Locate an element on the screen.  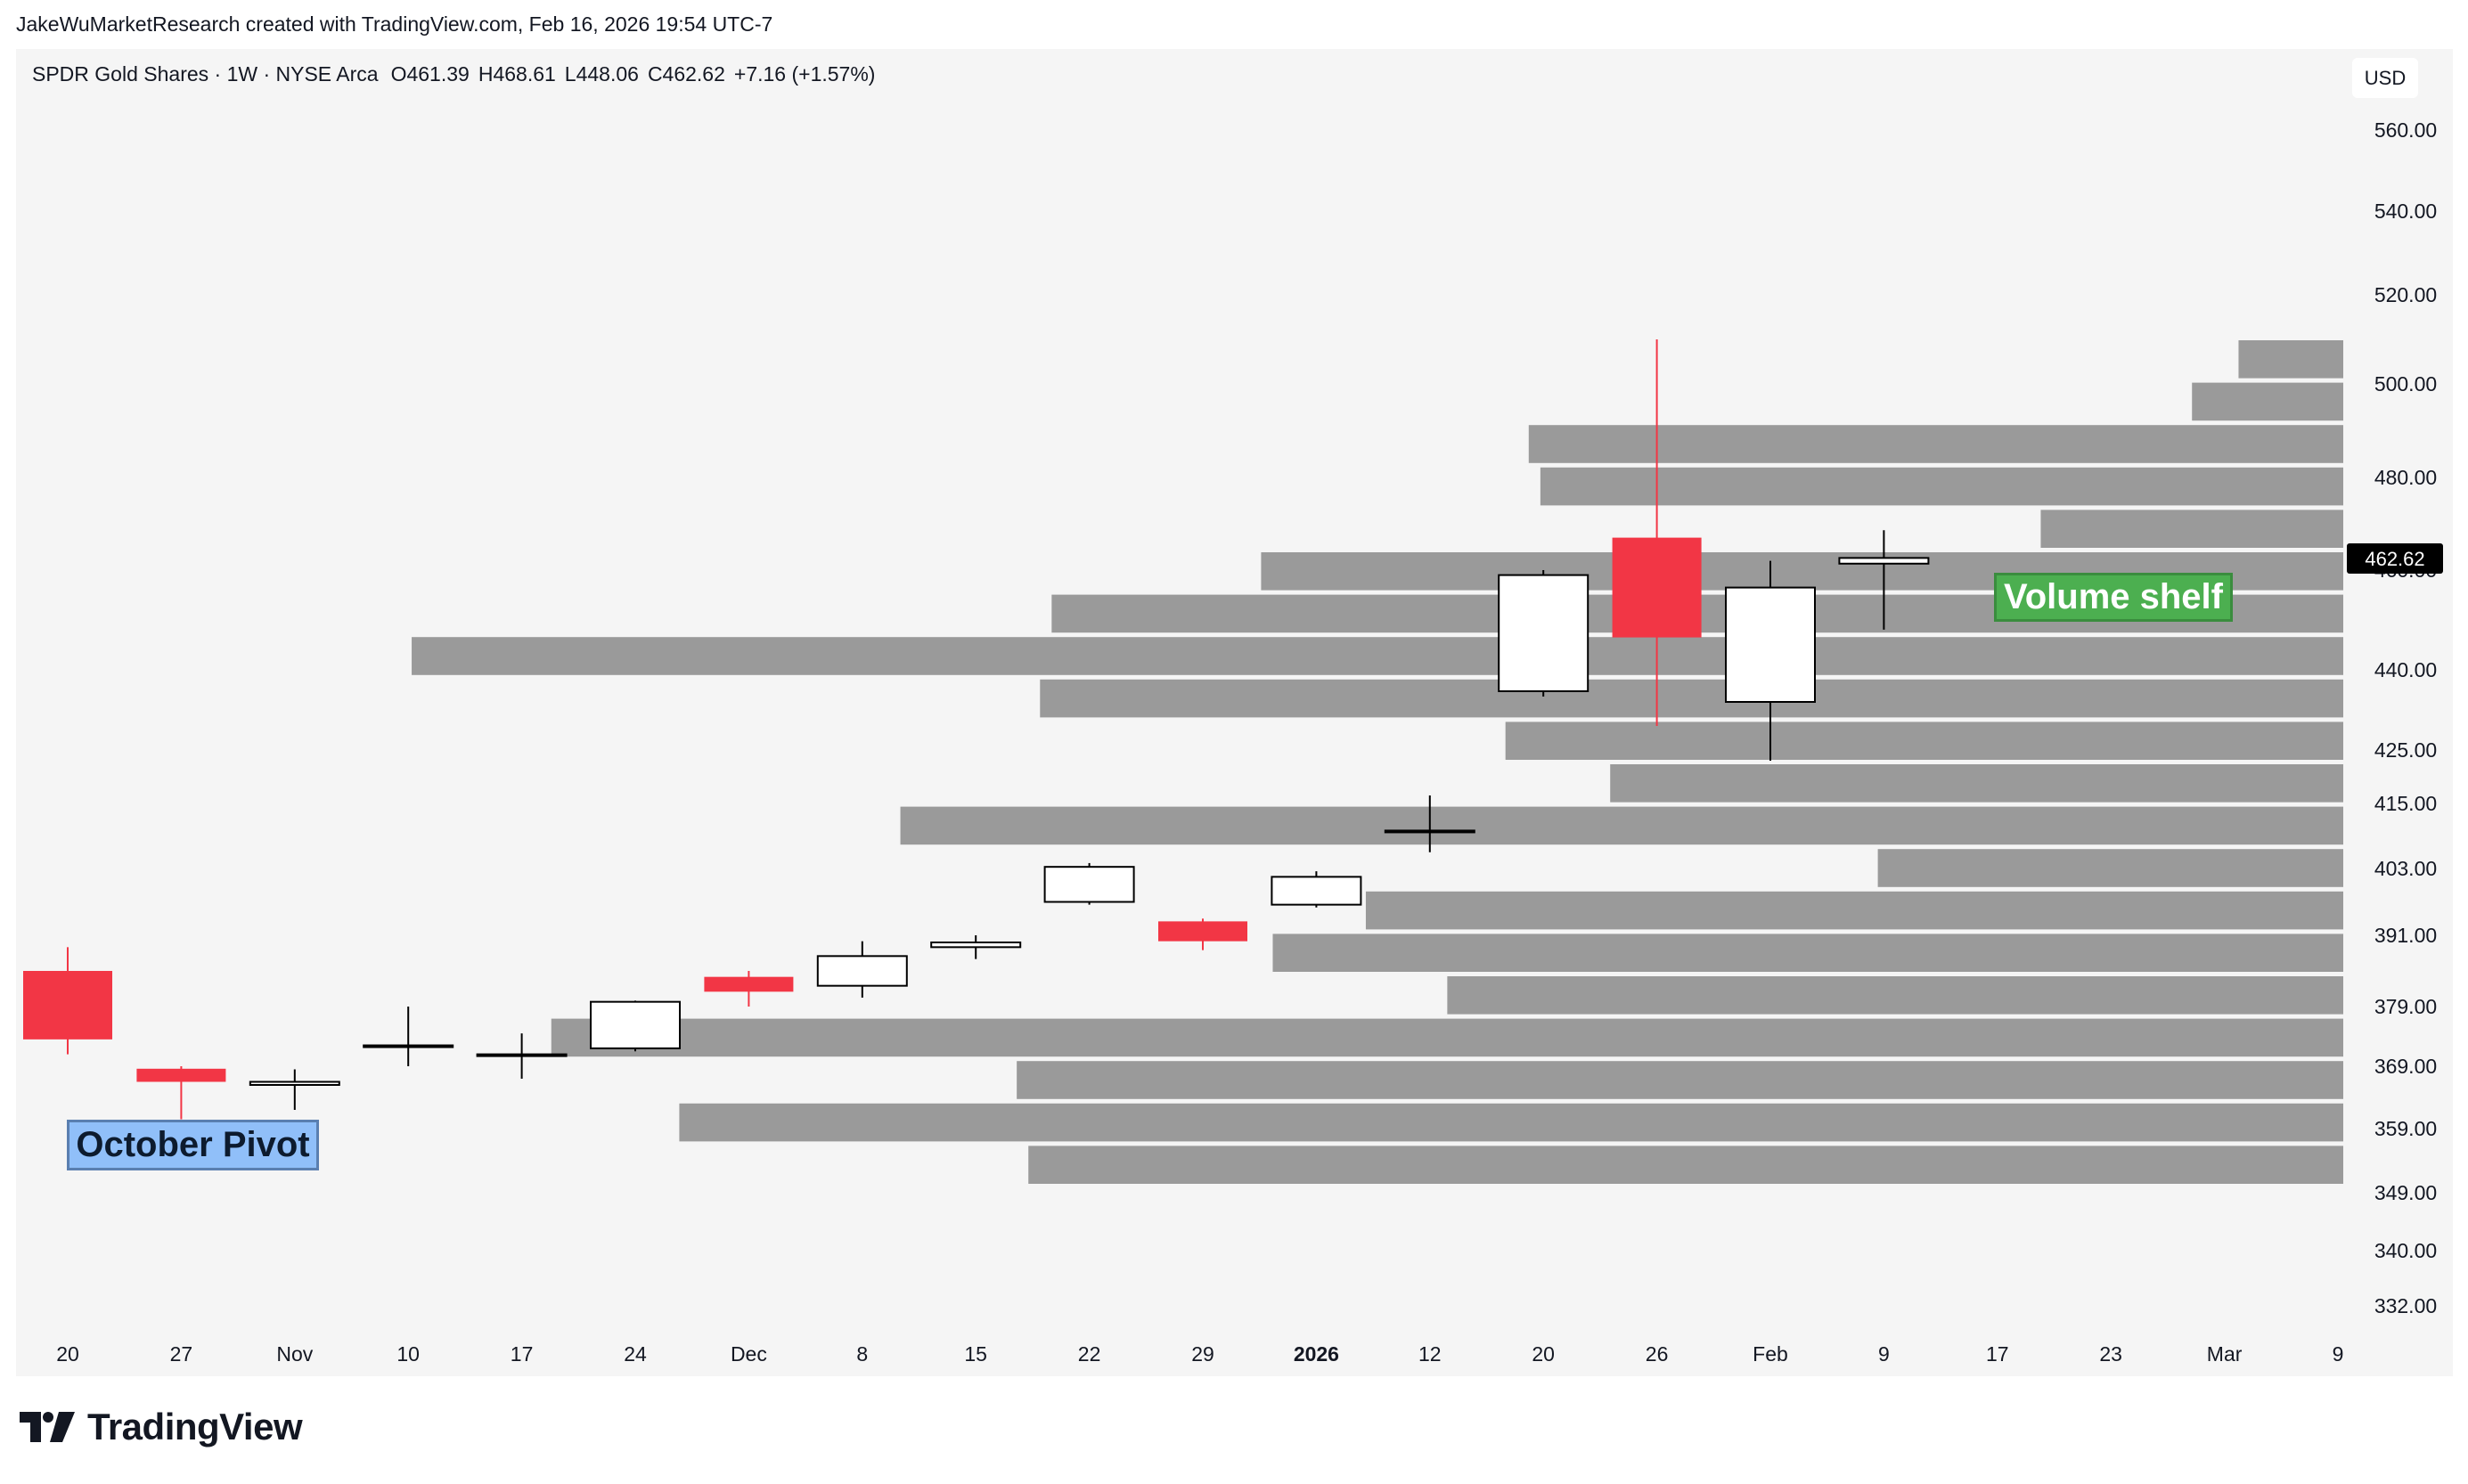
legend-open: O461.39 is located at coordinates (430, 74).